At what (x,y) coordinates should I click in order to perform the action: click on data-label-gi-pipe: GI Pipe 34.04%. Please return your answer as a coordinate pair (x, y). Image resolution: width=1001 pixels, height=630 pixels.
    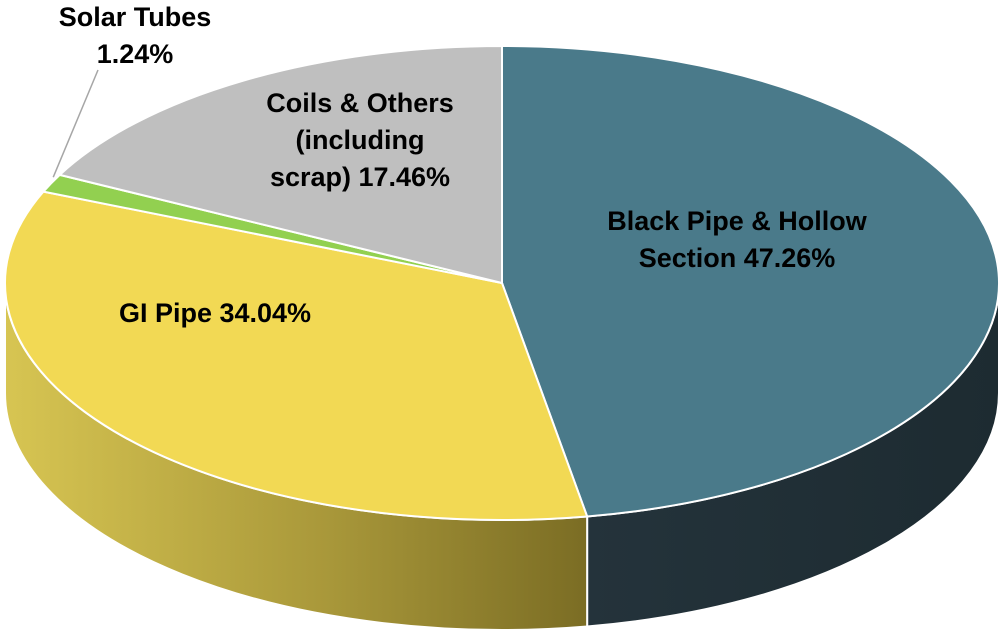
    Looking at the image, I should click on (215, 313).